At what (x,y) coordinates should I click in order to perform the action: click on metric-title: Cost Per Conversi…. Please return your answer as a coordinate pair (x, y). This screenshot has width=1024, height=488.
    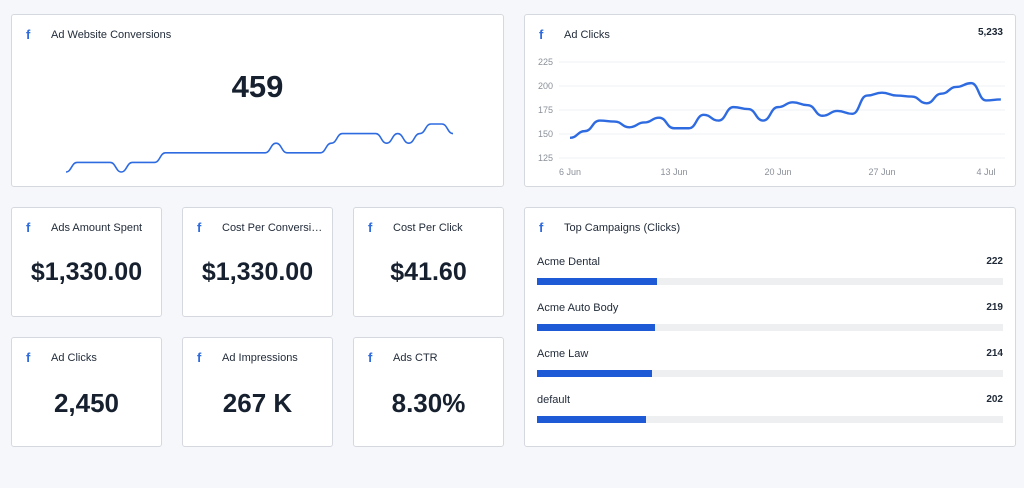
    Looking at the image, I should click on (272, 227).